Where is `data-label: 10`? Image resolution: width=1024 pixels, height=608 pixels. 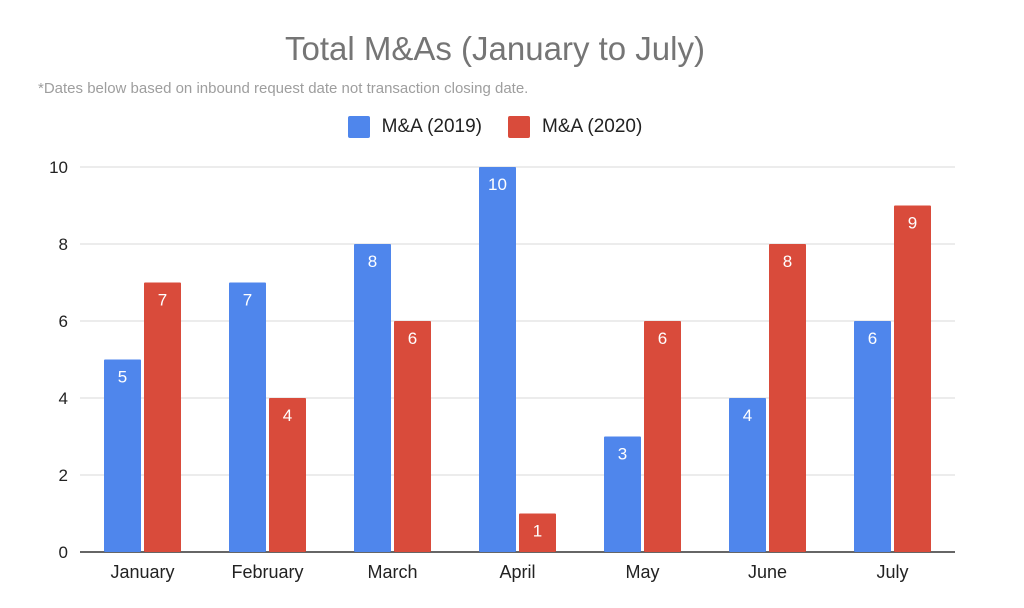
data-label: 10 is located at coordinates (497, 184).